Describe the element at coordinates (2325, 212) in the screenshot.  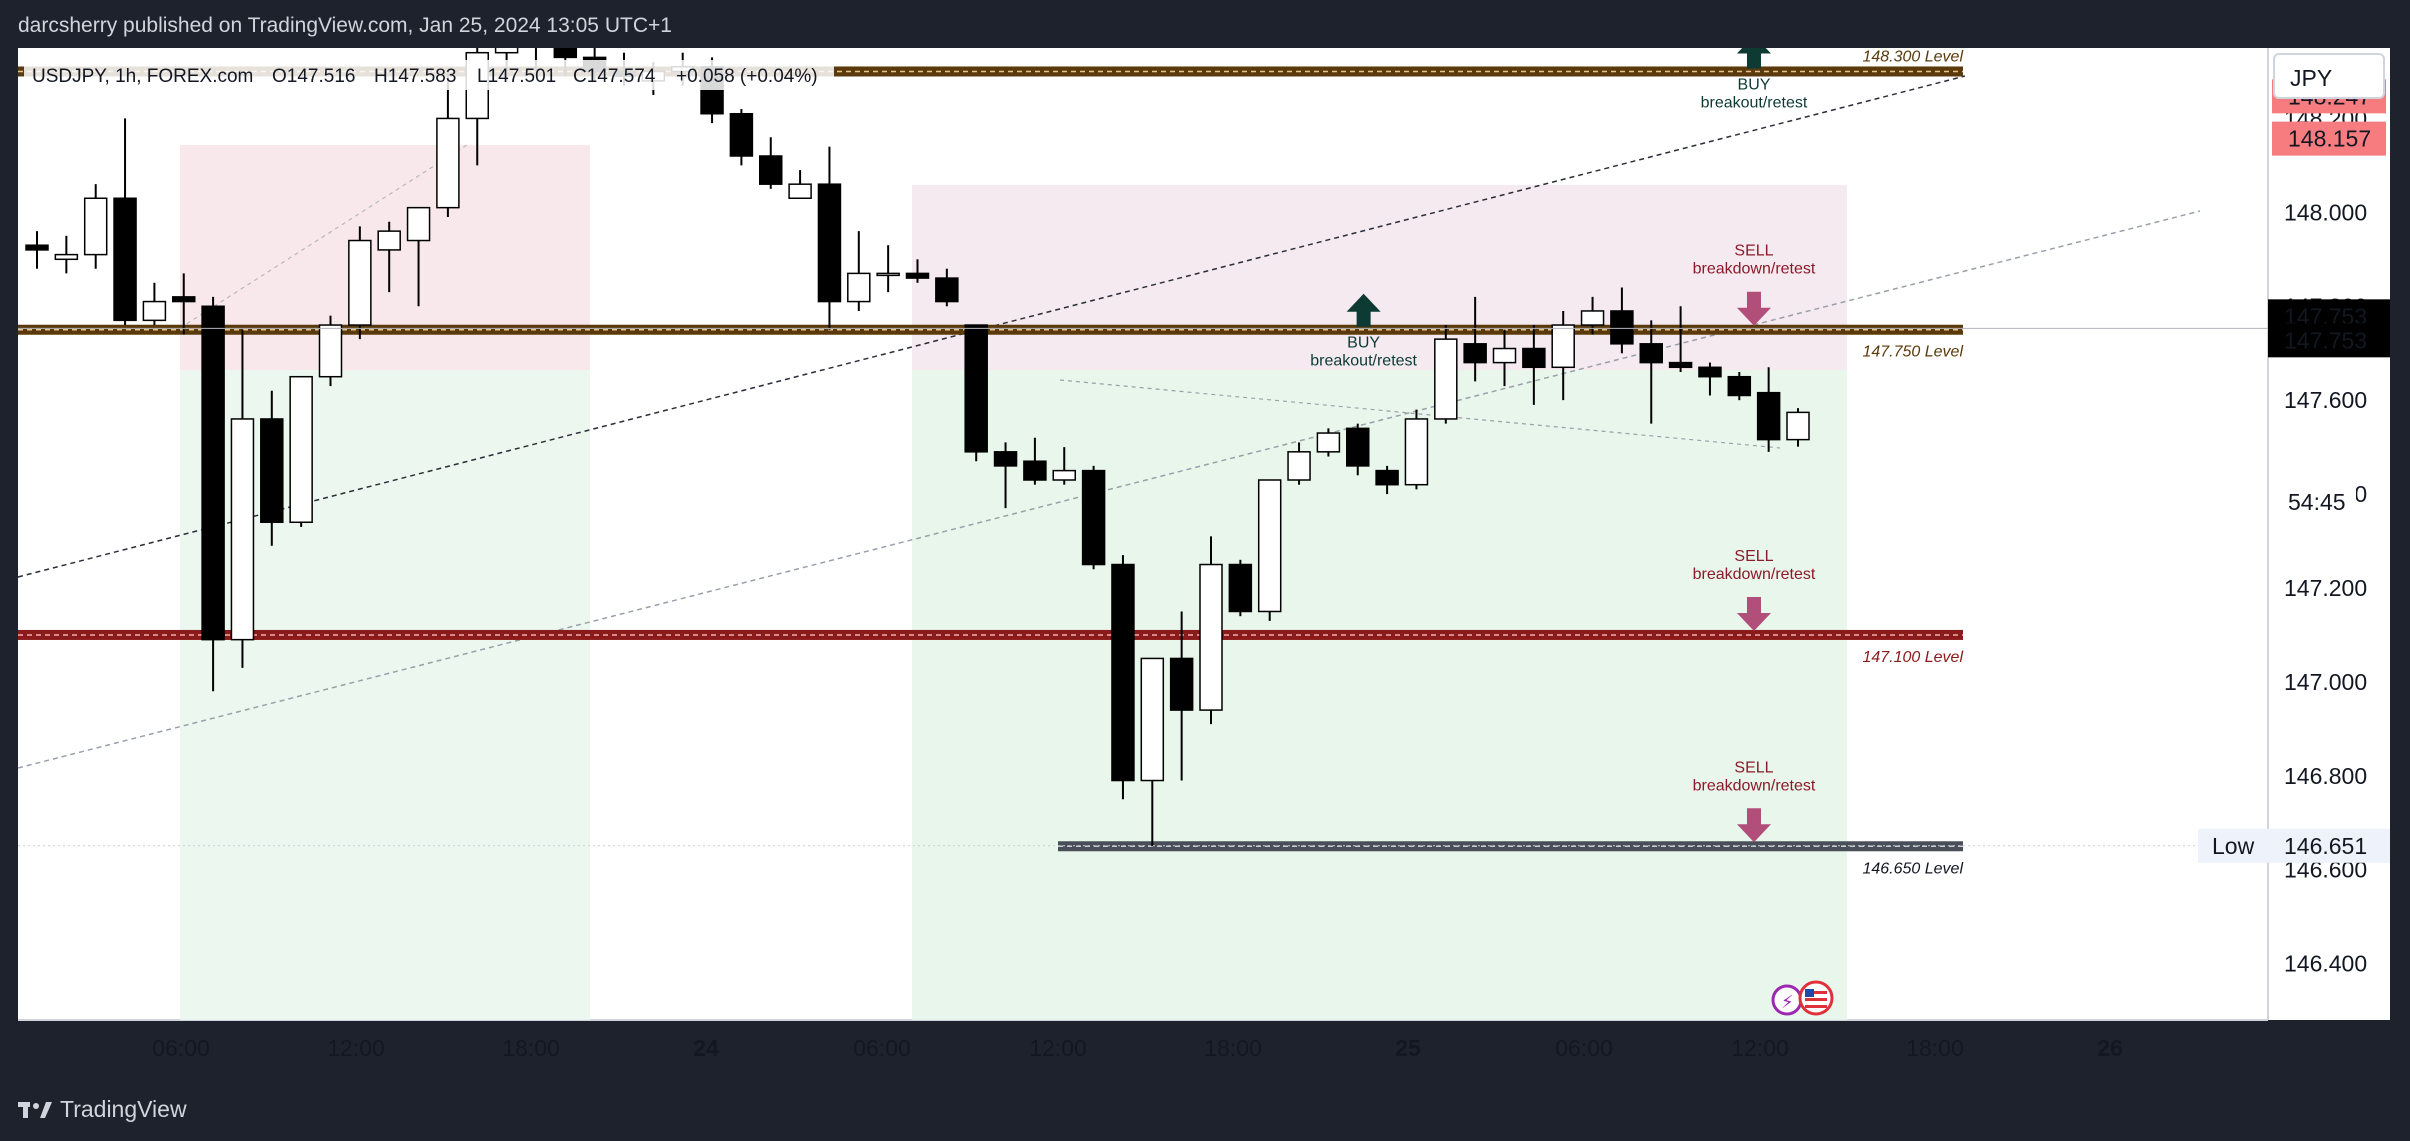
I see `price-tick: 148.000` at that location.